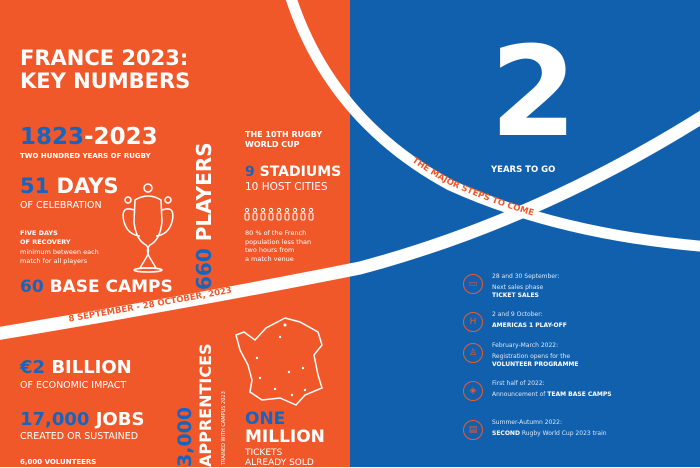 The height and width of the screenshot is (468, 700). I want to click on tickets-icon: ▭, so click(473, 284).